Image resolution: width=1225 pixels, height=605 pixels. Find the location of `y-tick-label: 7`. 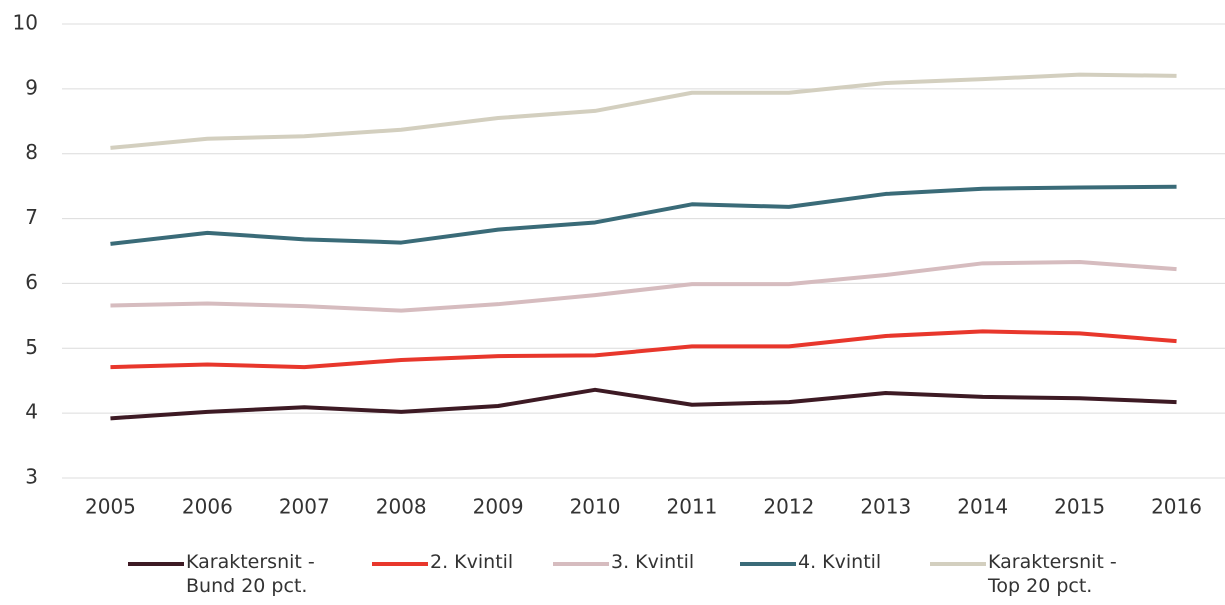

y-tick-label: 7 is located at coordinates (31, 217).